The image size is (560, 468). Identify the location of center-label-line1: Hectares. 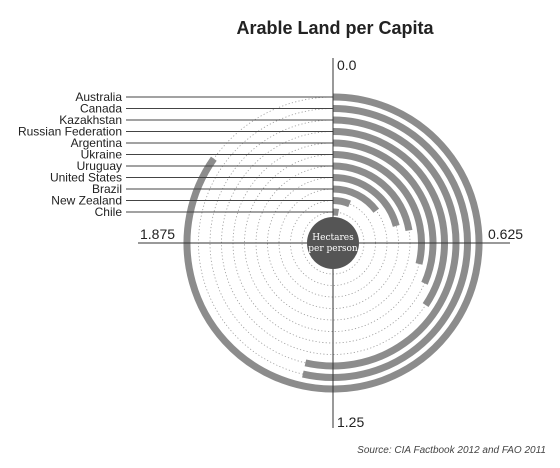
(333, 238).